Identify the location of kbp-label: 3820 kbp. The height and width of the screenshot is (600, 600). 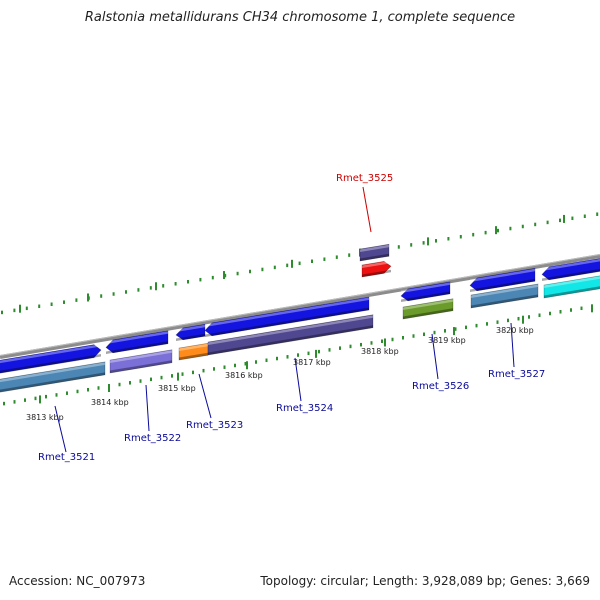
(515, 330).